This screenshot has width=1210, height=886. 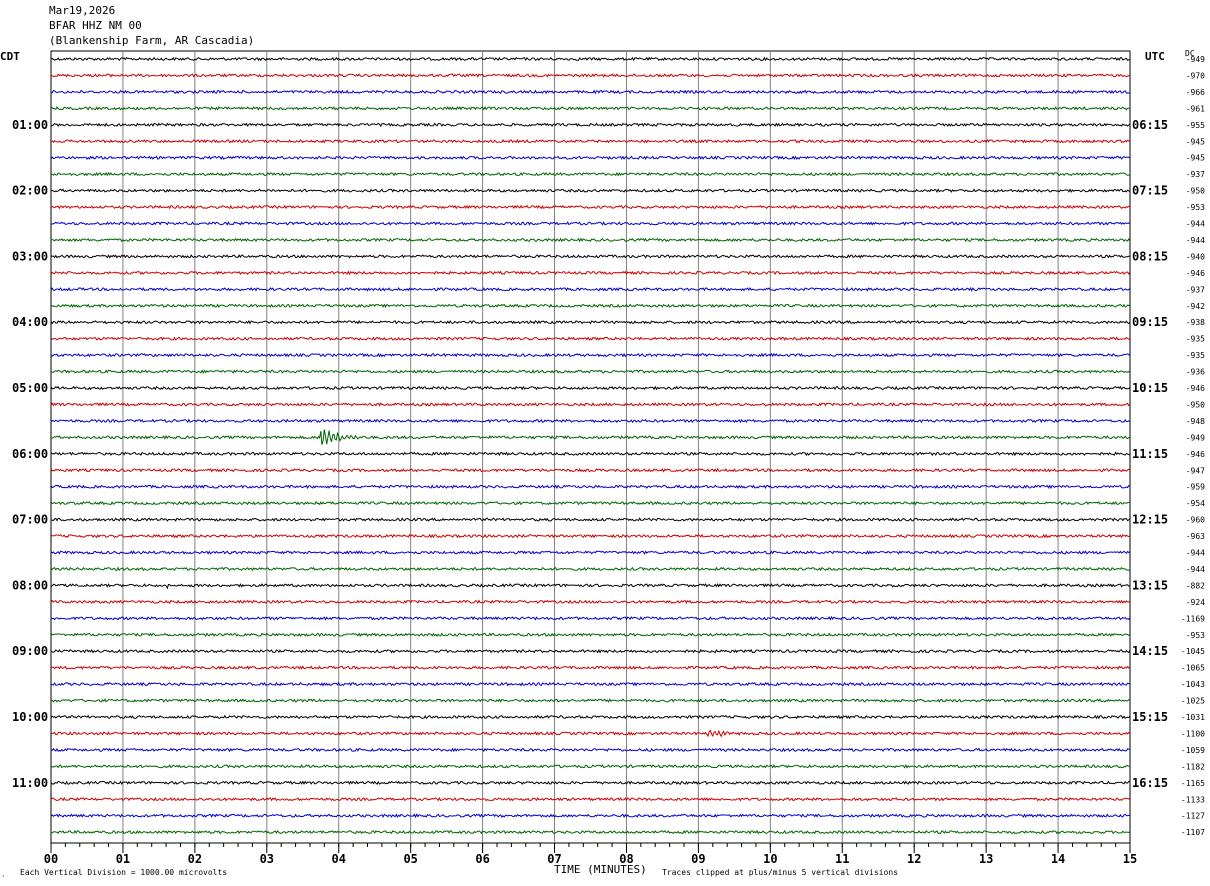 I want to click on dc-offset-label: -1045, so click(x=1193, y=651).